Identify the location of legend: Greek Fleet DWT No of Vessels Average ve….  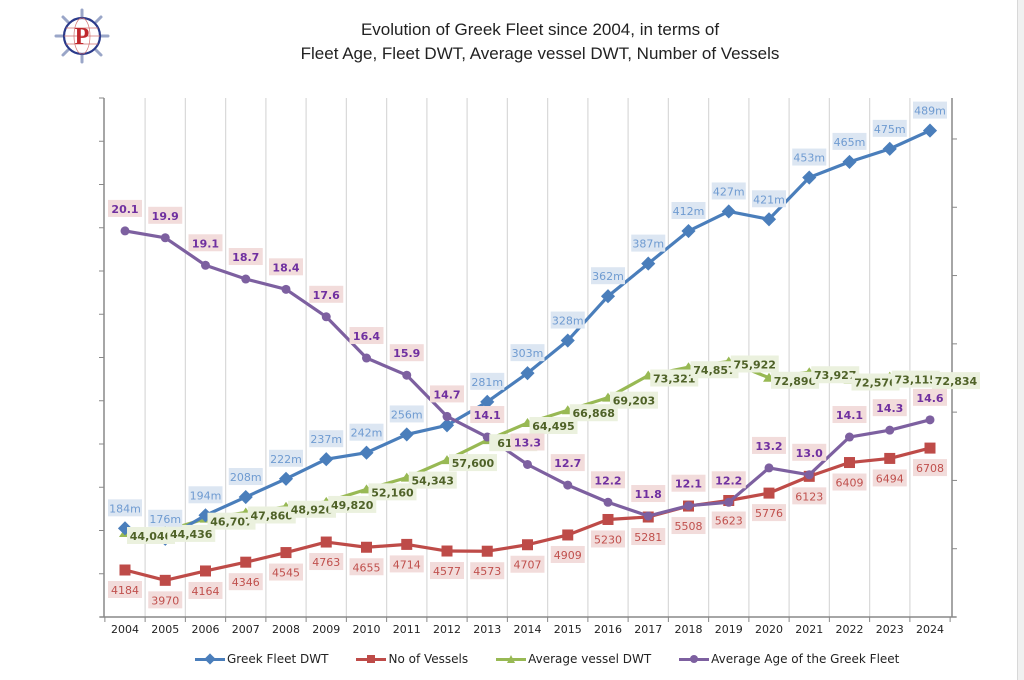
(547, 659).